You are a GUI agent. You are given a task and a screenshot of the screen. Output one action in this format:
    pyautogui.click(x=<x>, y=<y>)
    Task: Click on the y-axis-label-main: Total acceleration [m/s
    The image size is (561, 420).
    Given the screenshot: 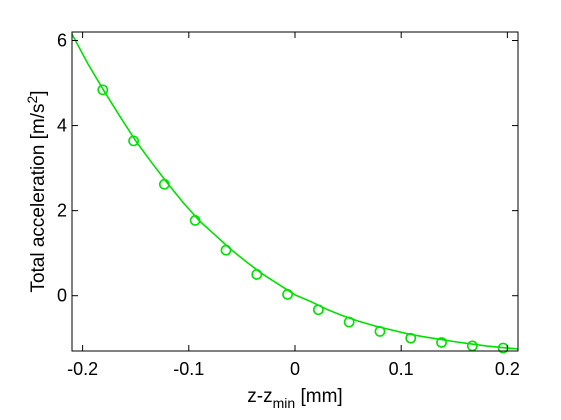 What is the action you would take?
    pyautogui.click(x=38, y=198)
    